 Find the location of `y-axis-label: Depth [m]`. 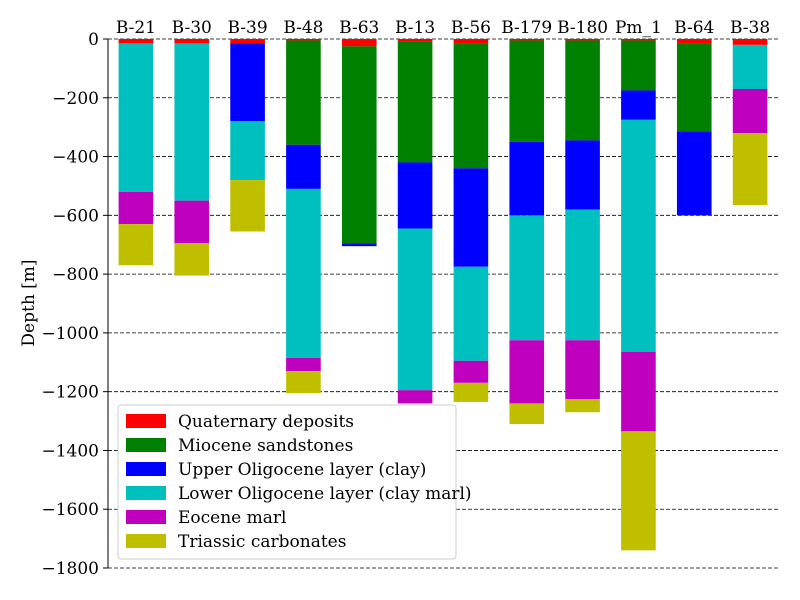

y-axis-label: Depth [m] is located at coordinates (29, 302).